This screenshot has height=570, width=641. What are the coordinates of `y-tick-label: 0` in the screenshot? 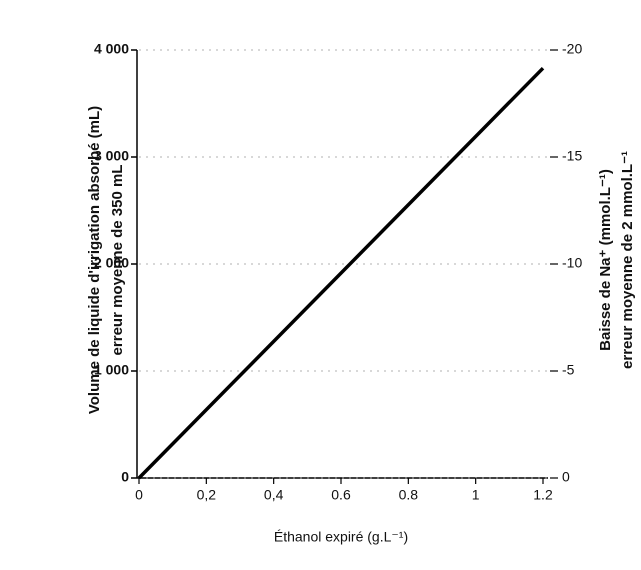 It's located at (125, 477).